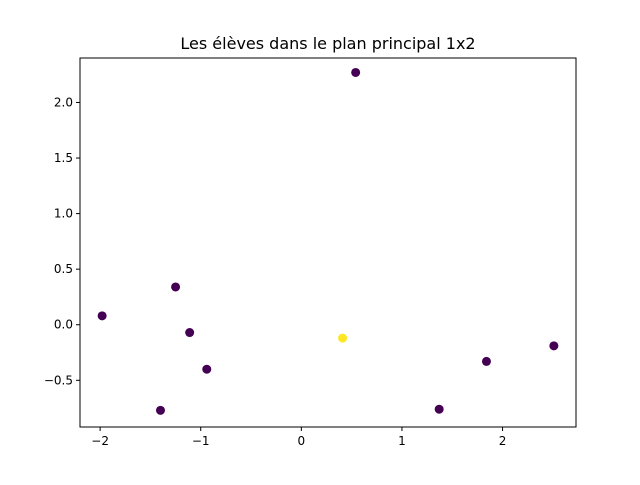  Describe the element at coordinates (327, 43) in the screenshot. I see `chart-title: Les élèves dans le plan principal 1x2` at that location.